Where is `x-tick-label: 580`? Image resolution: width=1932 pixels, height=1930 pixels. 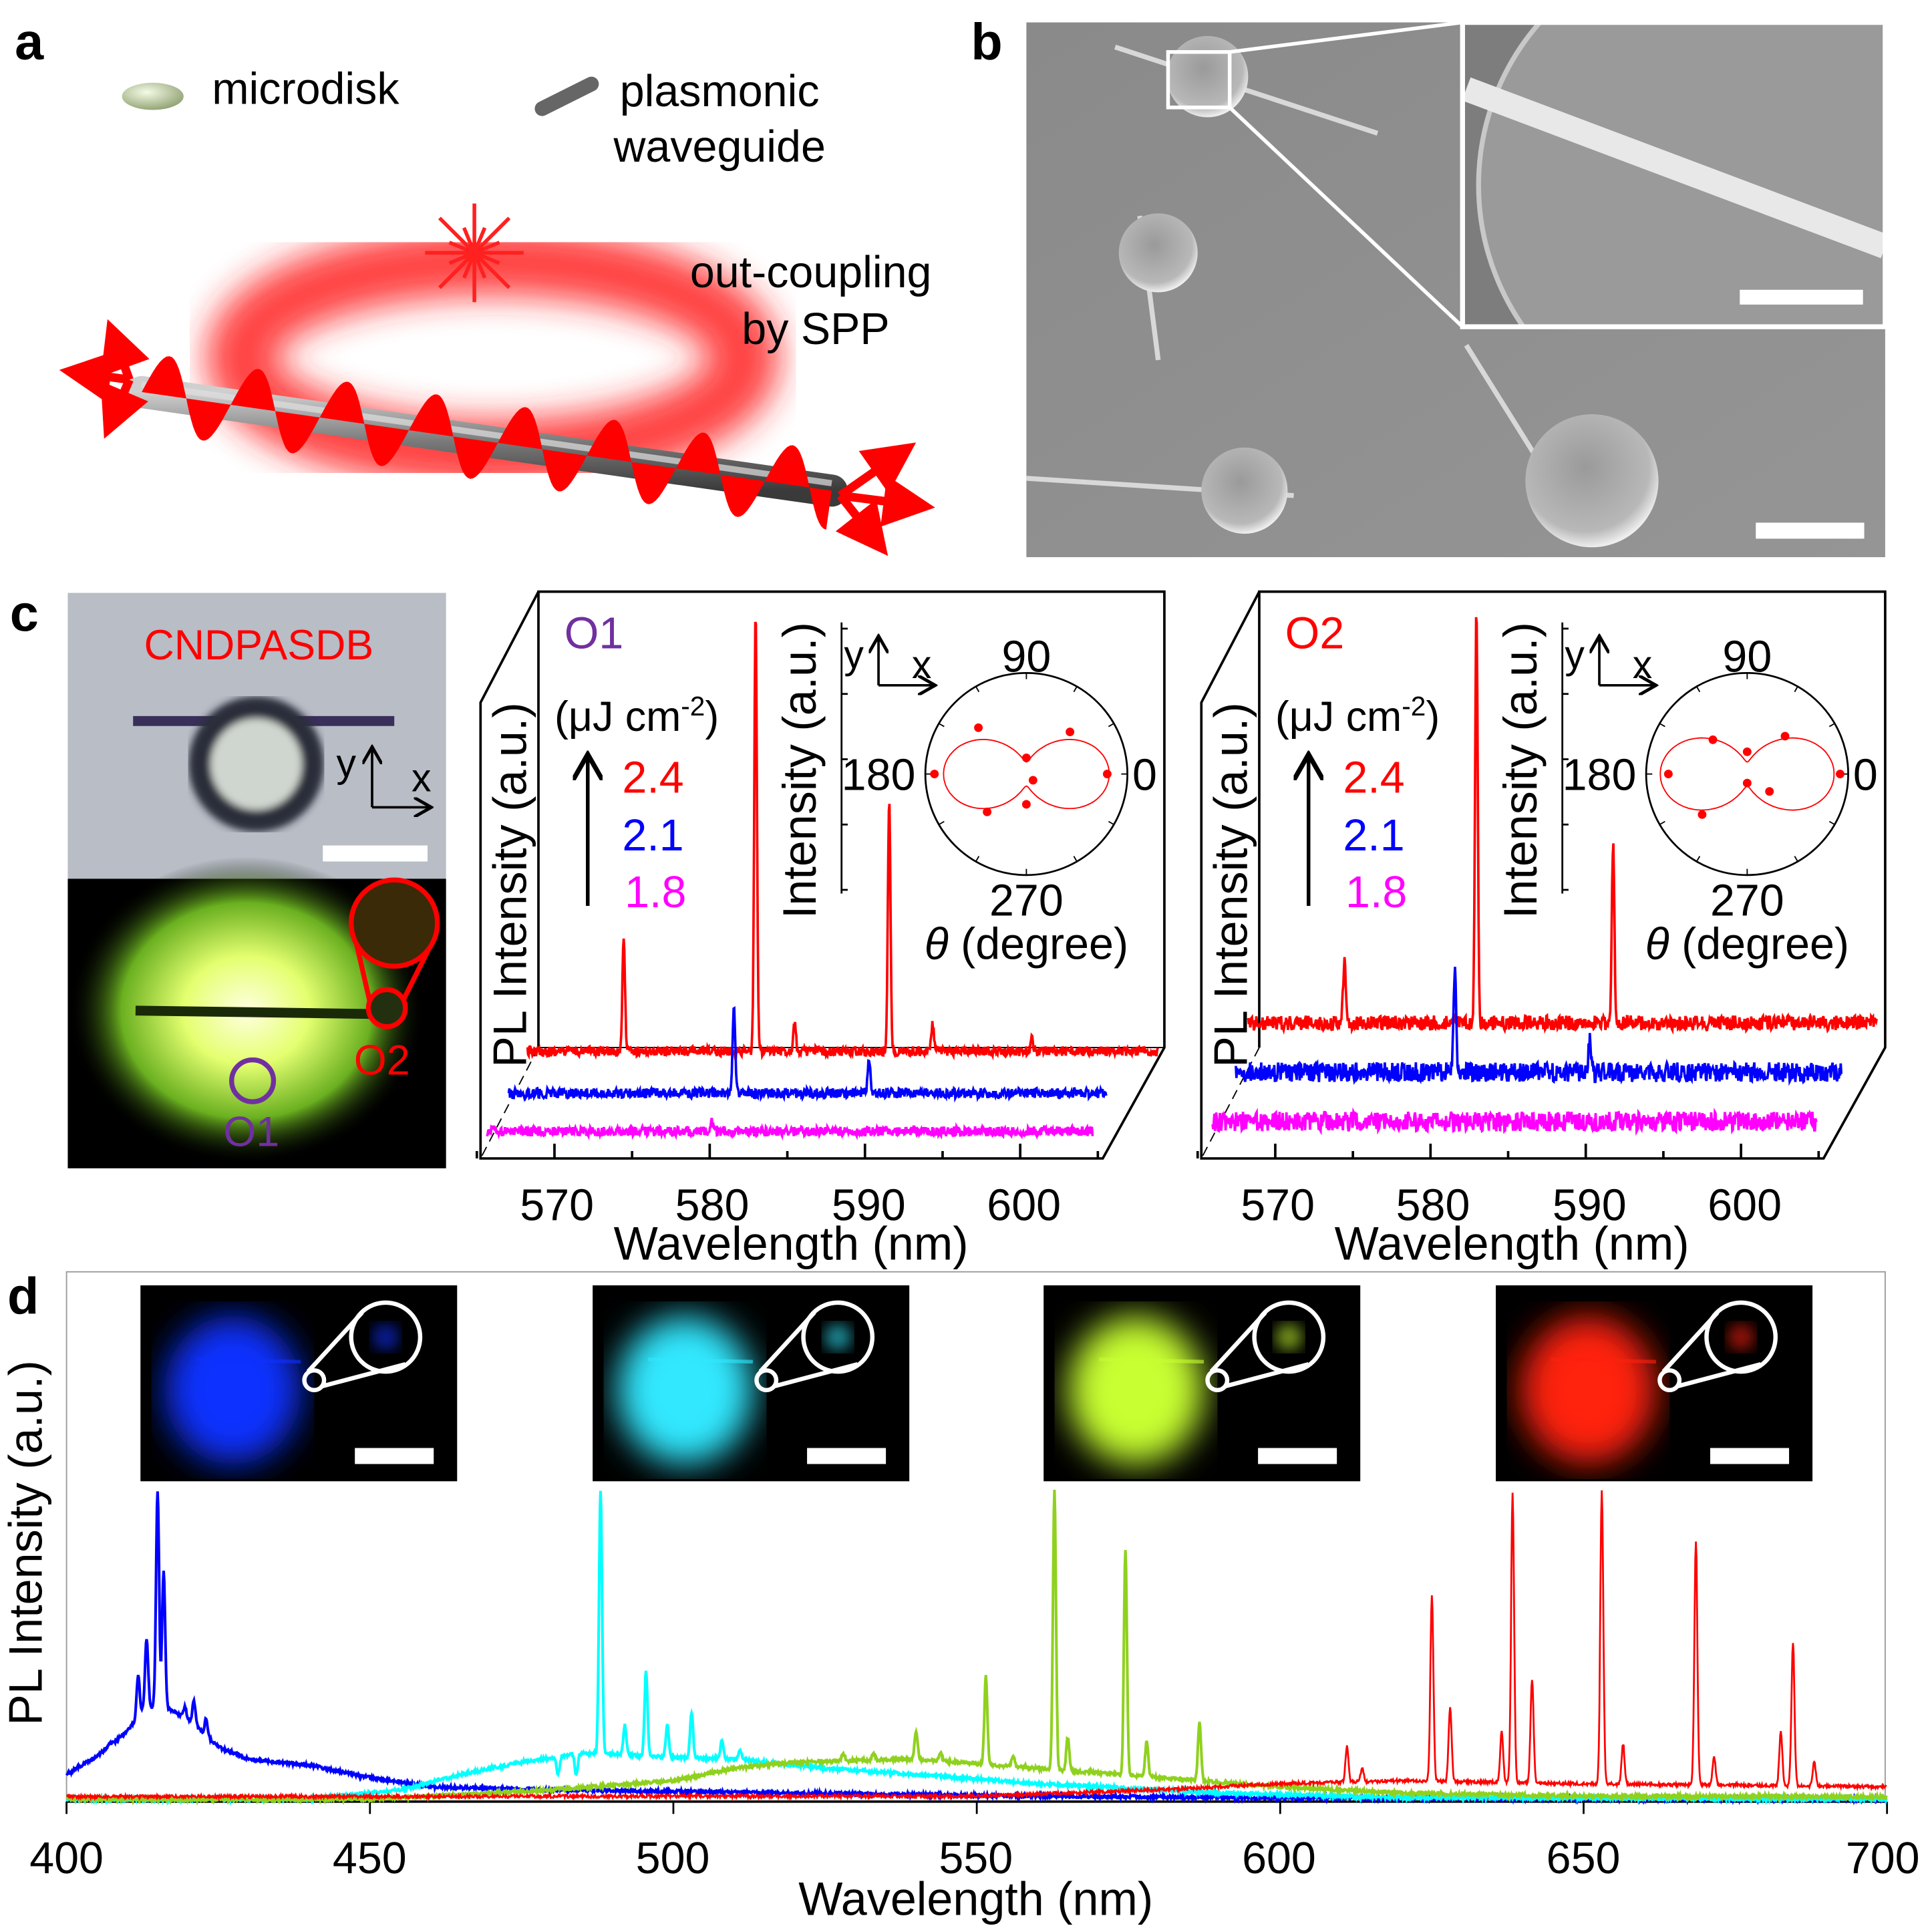
x-tick-label: 580 is located at coordinates (1433, 1205).